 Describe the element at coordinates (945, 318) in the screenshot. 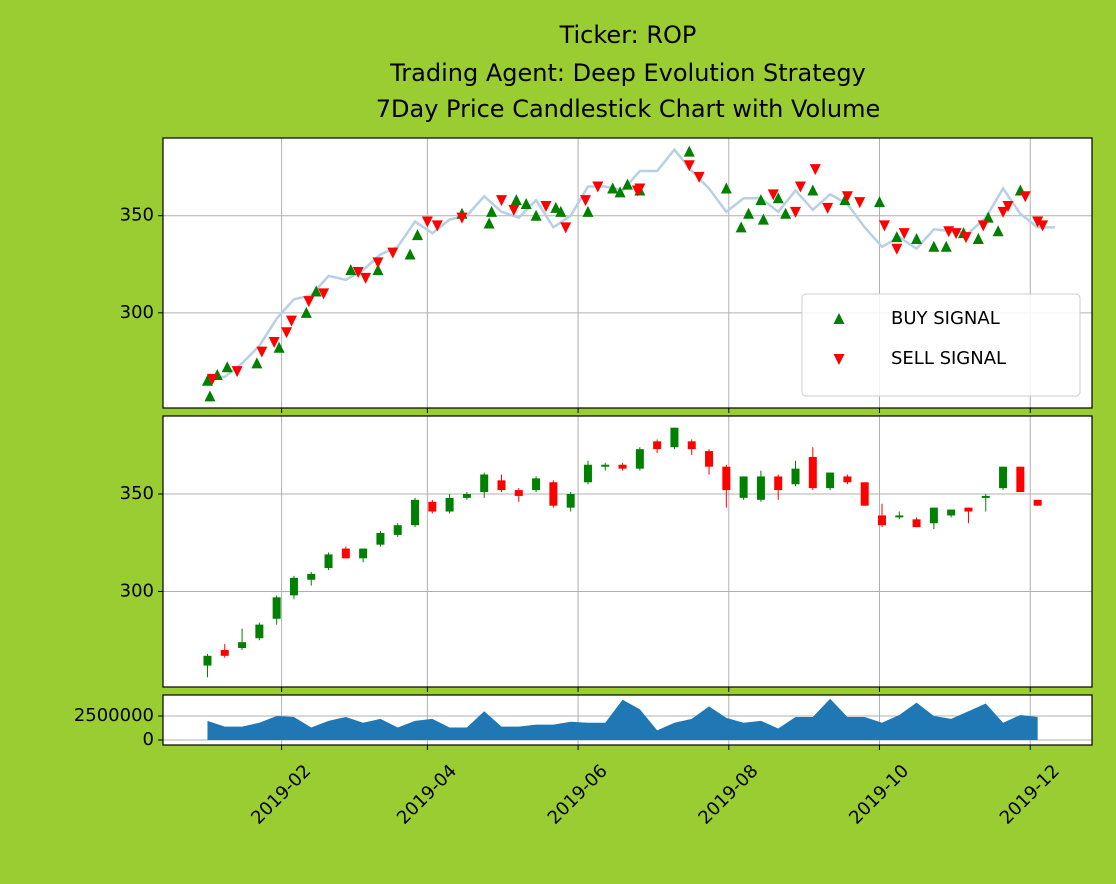

I see `legend-label: BUY SIGNAL` at that location.